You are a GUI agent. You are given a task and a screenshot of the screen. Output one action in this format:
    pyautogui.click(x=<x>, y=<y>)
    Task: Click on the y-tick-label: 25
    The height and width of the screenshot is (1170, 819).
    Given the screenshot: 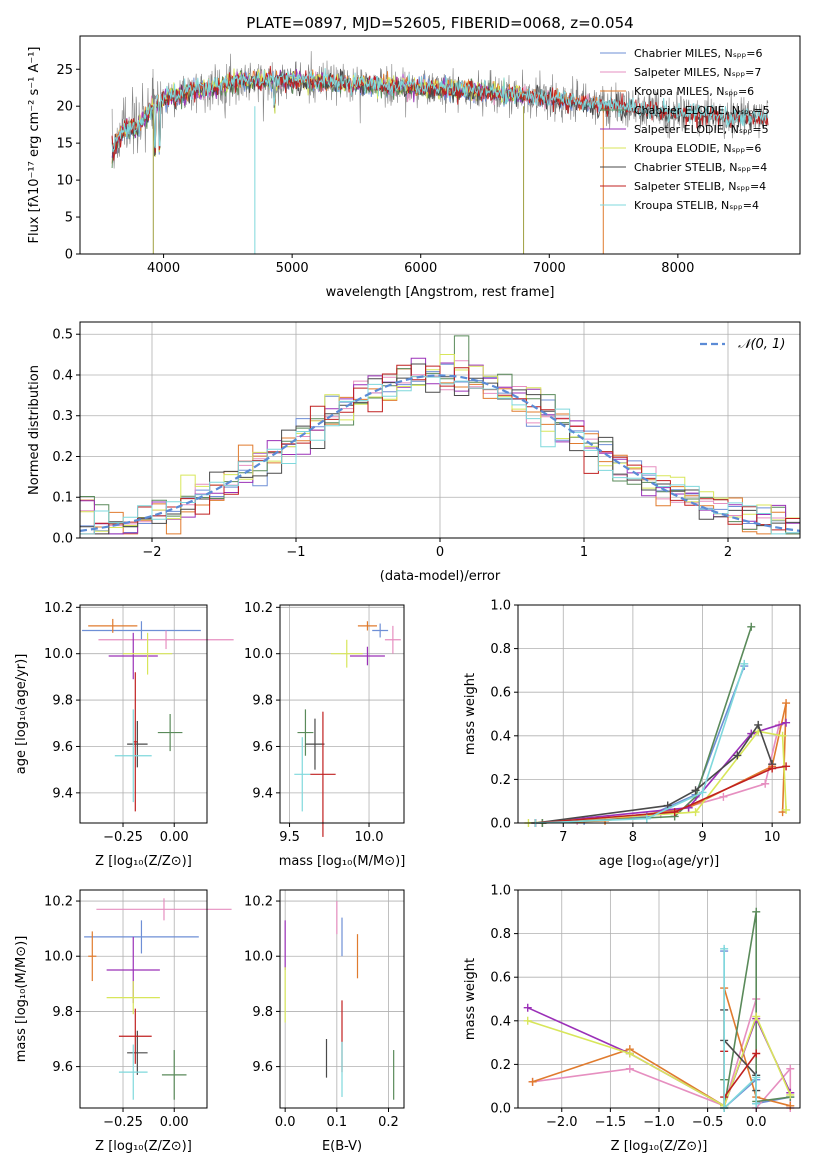 What is the action you would take?
    pyautogui.click(x=64, y=70)
    